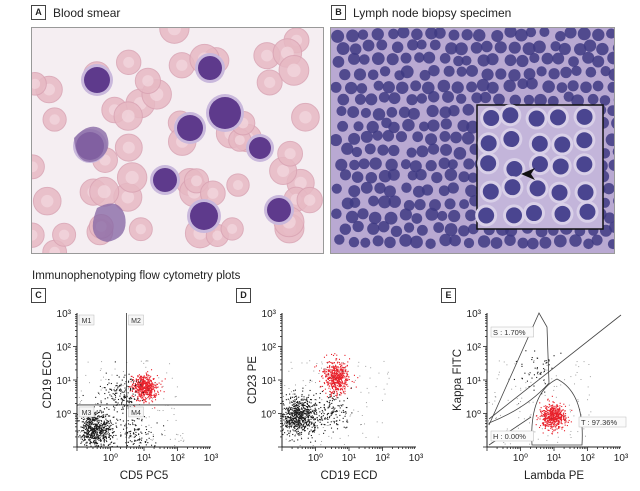 This screenshot has height=491, width=640. Describe the element at coordinates (509, 436) in the screenshot. I see `gate-label: H : 0.00%` at that location.